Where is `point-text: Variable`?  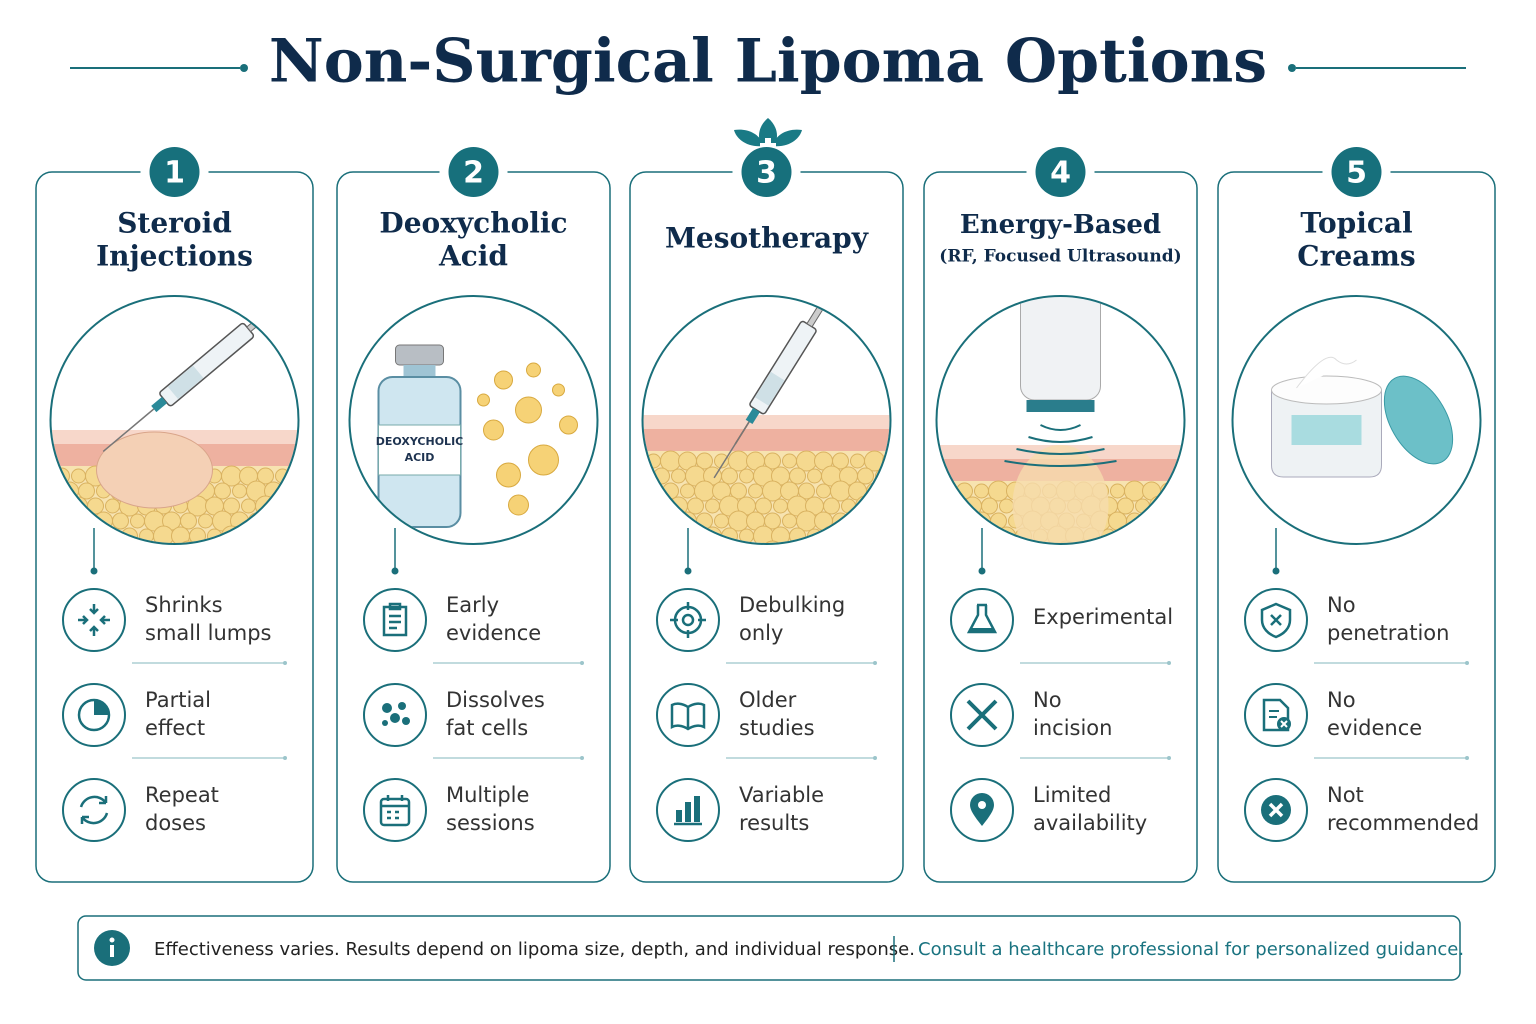
point-text: Variable is located at coordinates (781, 795).